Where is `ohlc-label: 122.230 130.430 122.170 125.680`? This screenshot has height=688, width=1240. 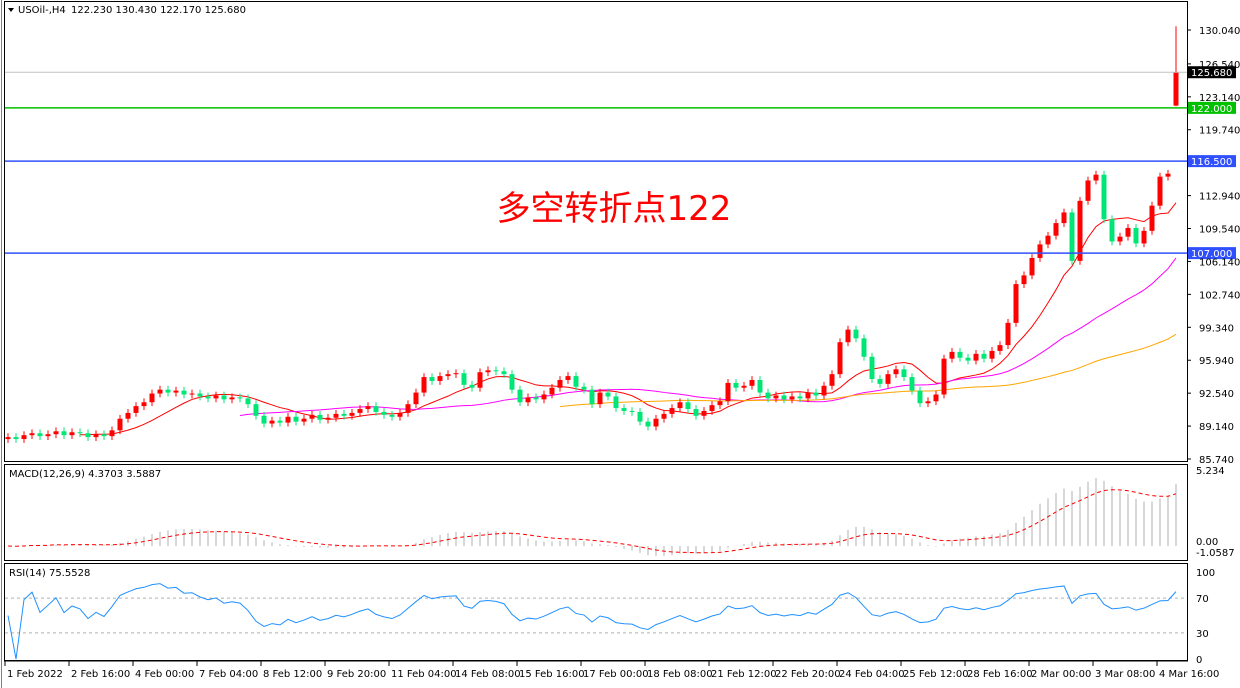
ohlc-label: 122.230 130.430 122.170 125.680 is located at coordinates (158, 10).